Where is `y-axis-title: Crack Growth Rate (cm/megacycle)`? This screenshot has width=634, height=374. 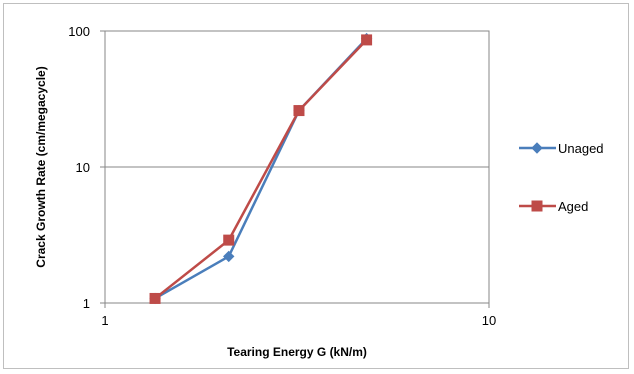 y-axis-title: Crack Growth Rate (cm/megacycle) is located at coordinates (41, 166).